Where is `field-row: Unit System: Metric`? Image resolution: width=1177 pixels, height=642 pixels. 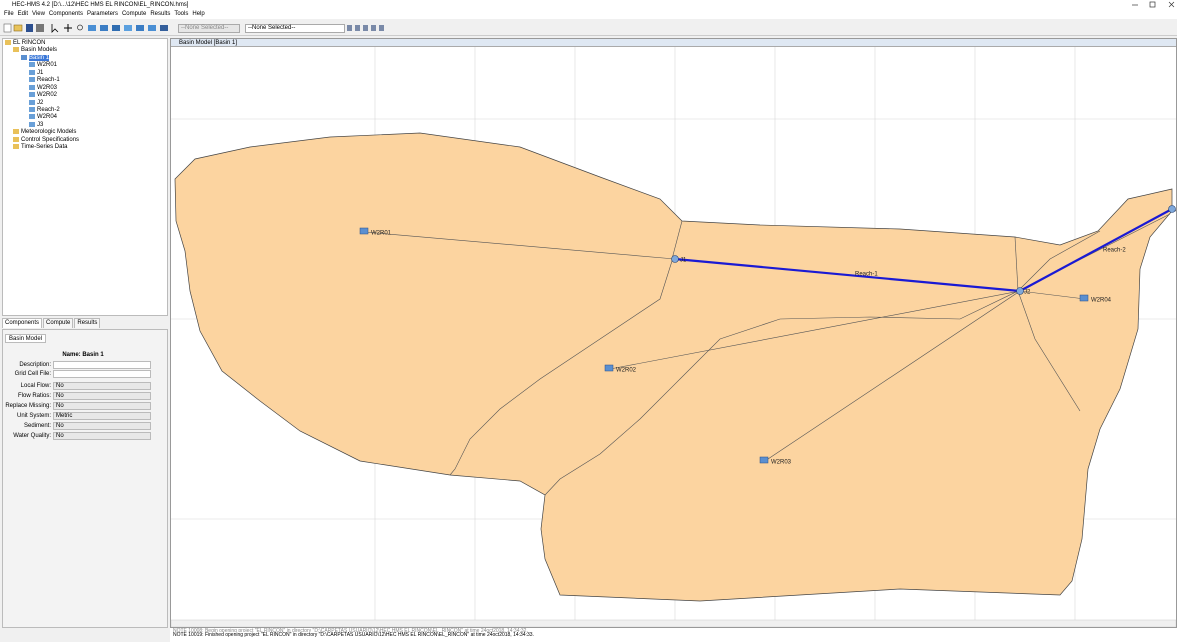
field-row: Unit System: Metric is located at coordinates (83, 416).